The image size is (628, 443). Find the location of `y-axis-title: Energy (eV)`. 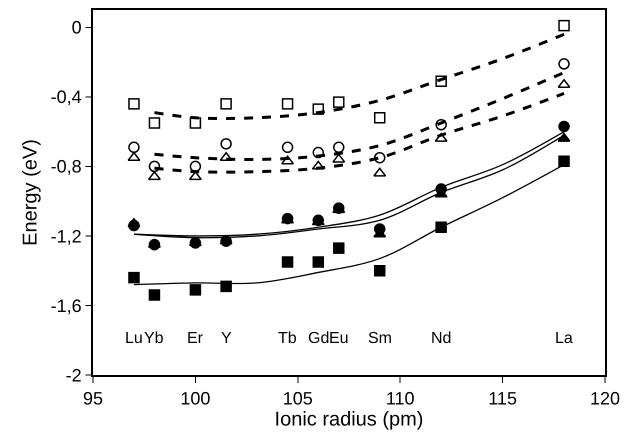

y-axis-title: Energy (eV) is located at coordinates (31, 192).